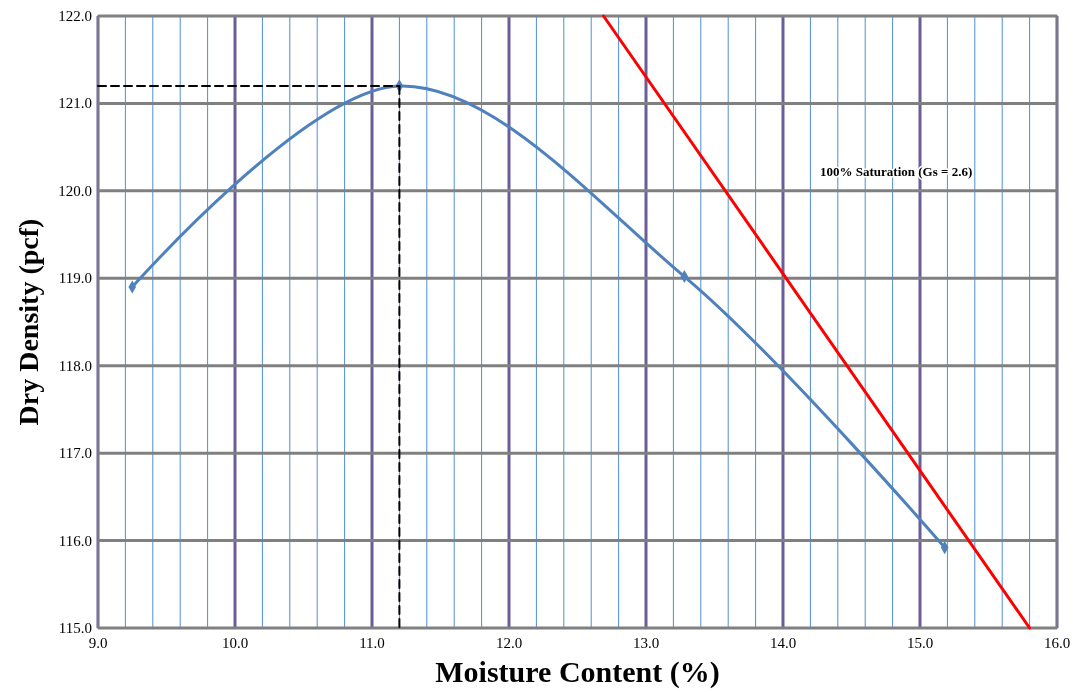 This screenshot has height=692, width=1075. I want to click on x-tick-label: 14.0, so click(783, 643).